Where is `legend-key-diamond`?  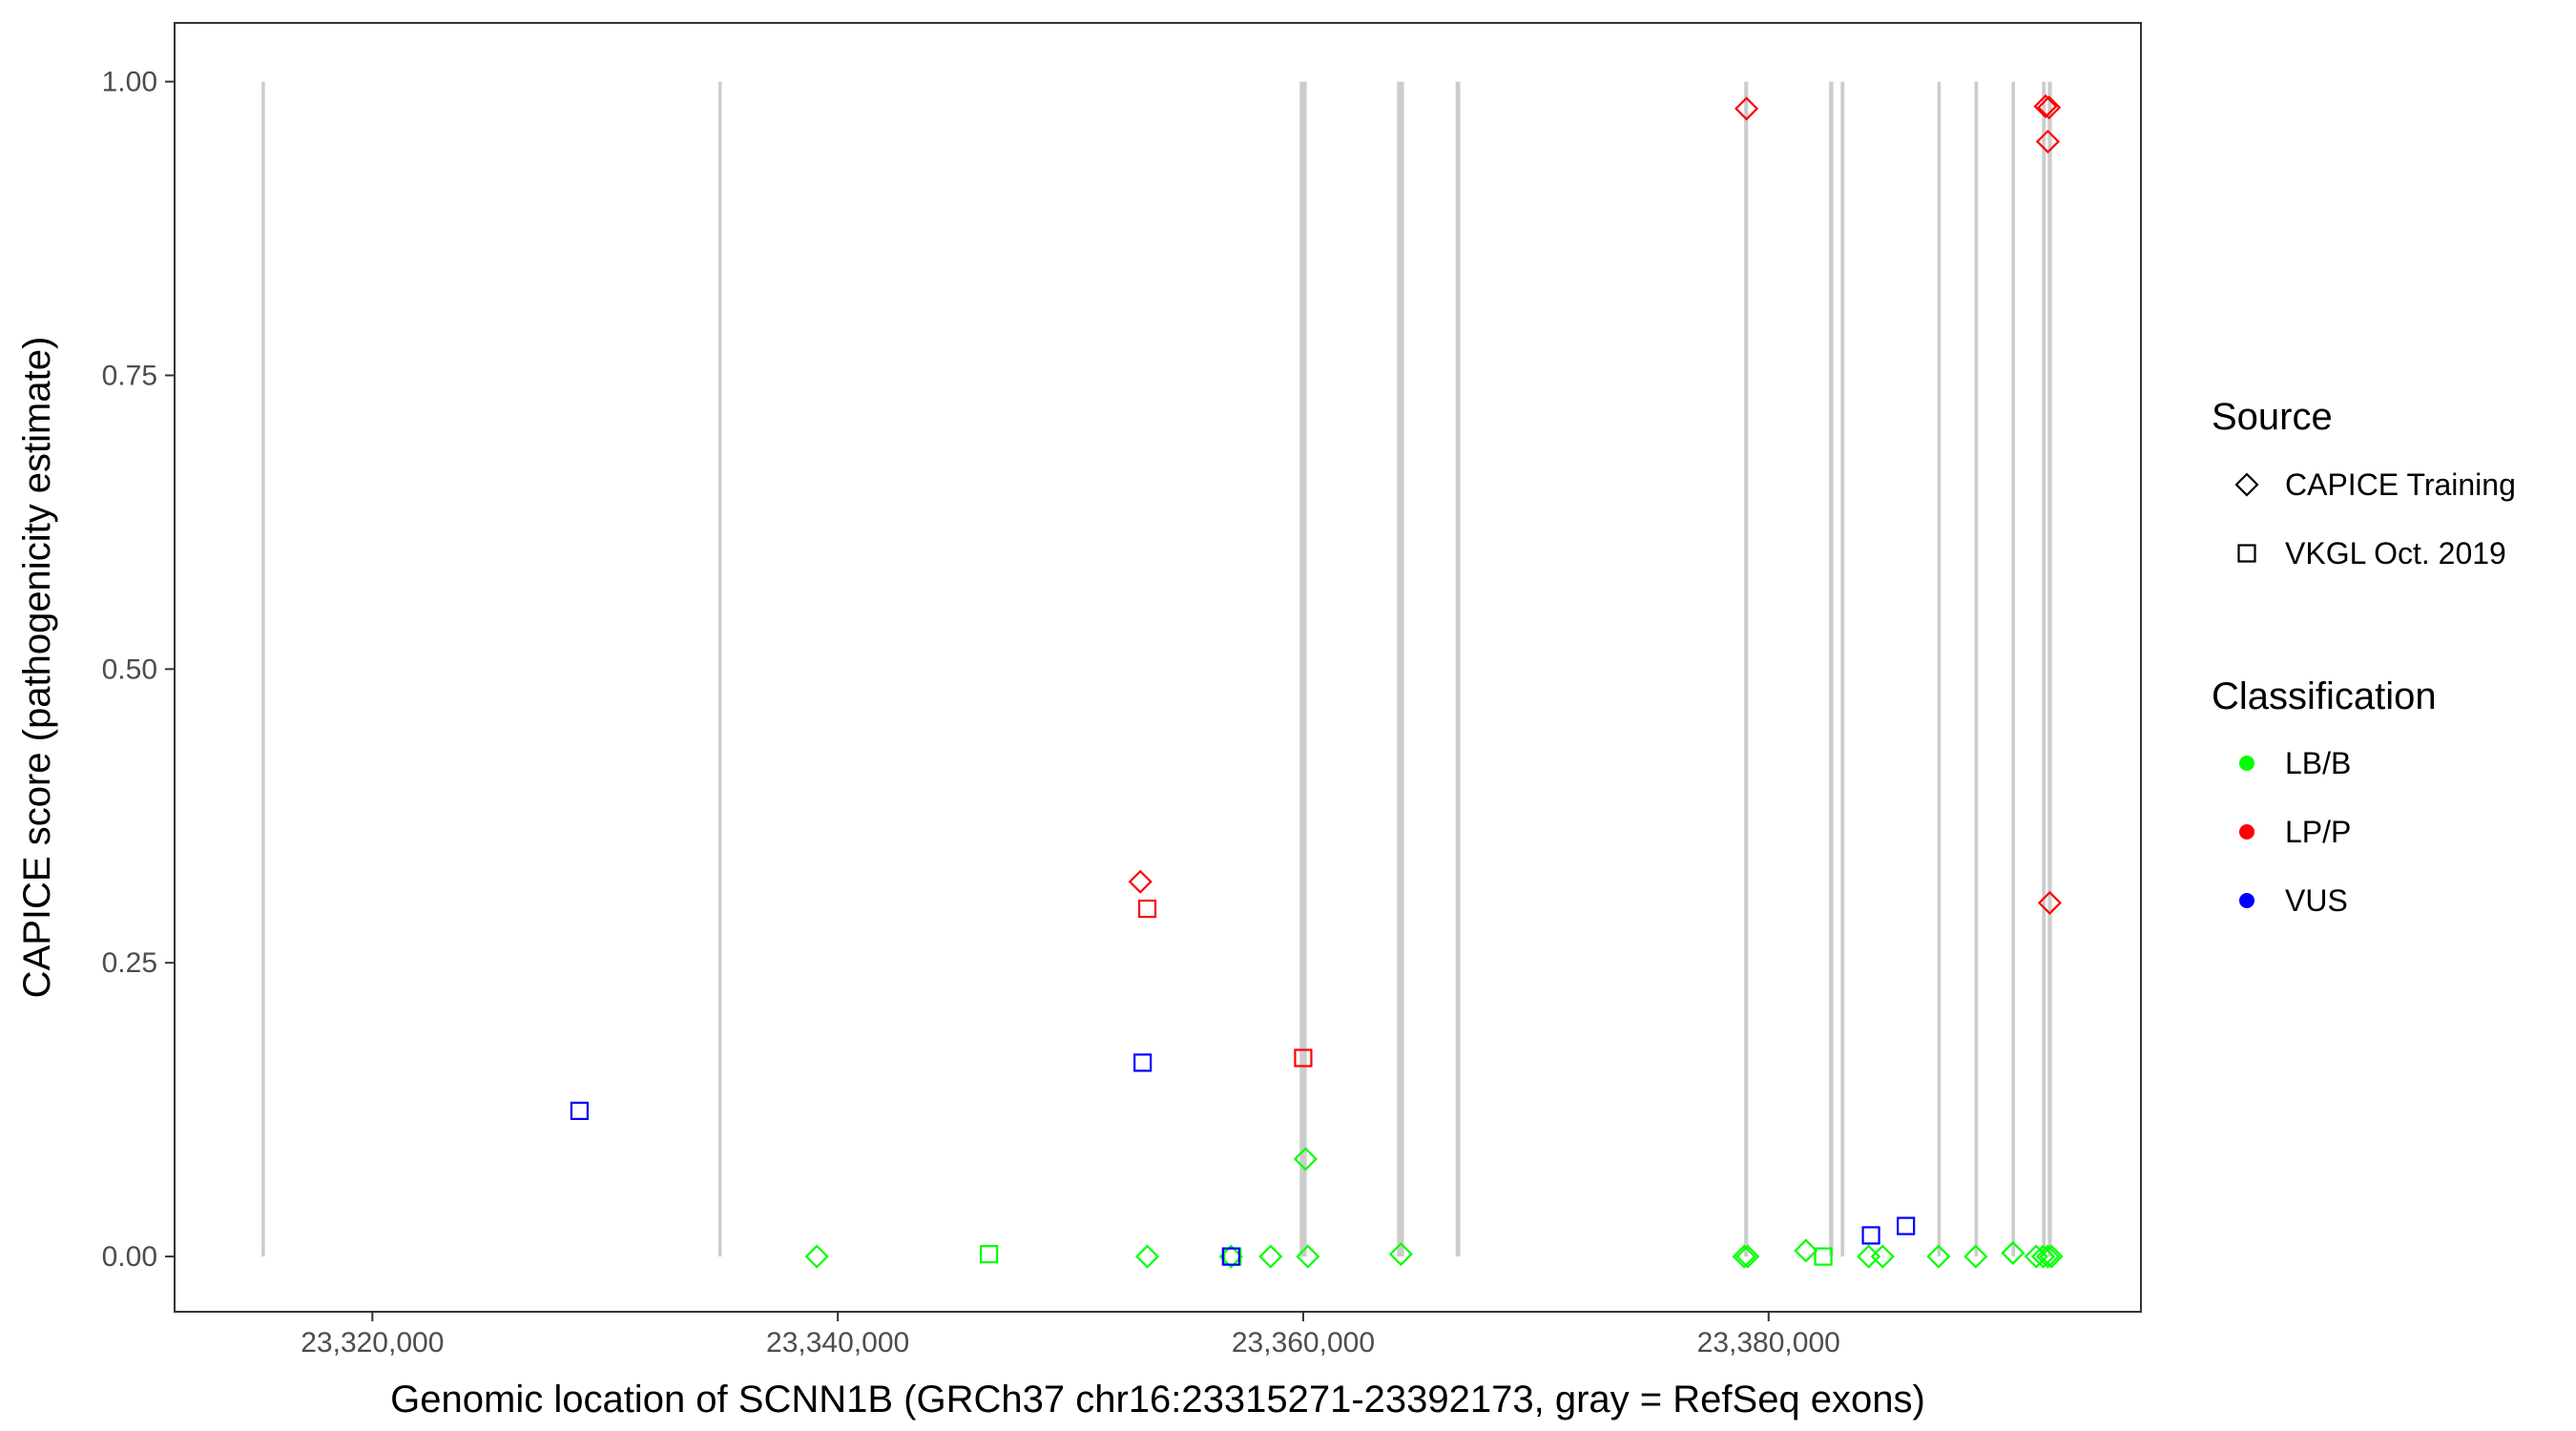
legend-key-diamond is located at coordinates (2246, 484).